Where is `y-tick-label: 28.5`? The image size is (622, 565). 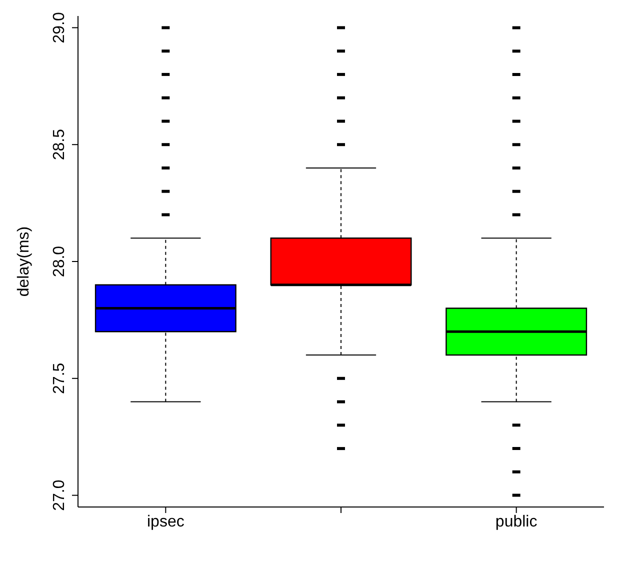
y-tick-label: 28.5 is located at coordinates (59, 144).